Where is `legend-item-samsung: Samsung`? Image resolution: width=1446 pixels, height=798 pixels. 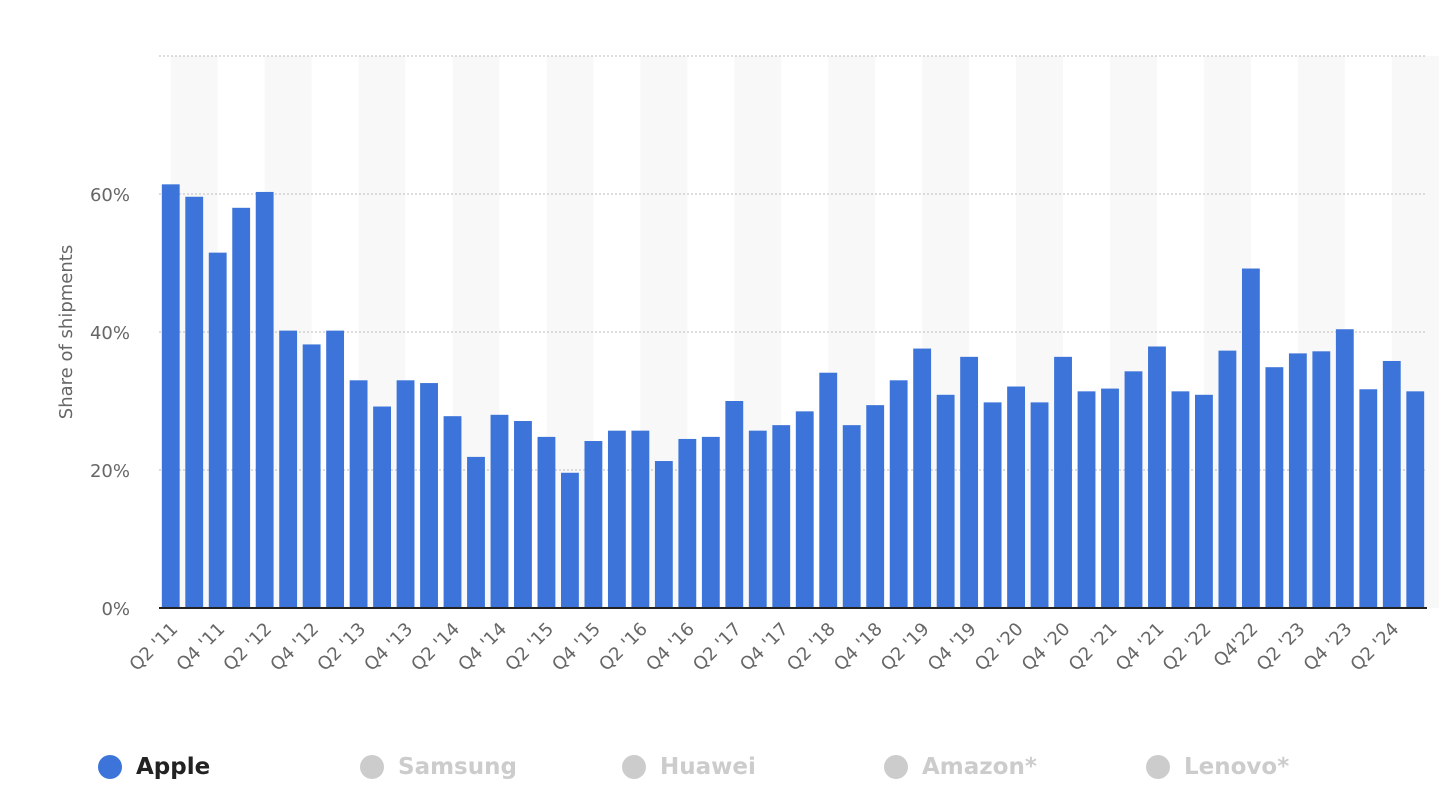
legend-item-samsung: Samsung is located at coordinates (438, 767).